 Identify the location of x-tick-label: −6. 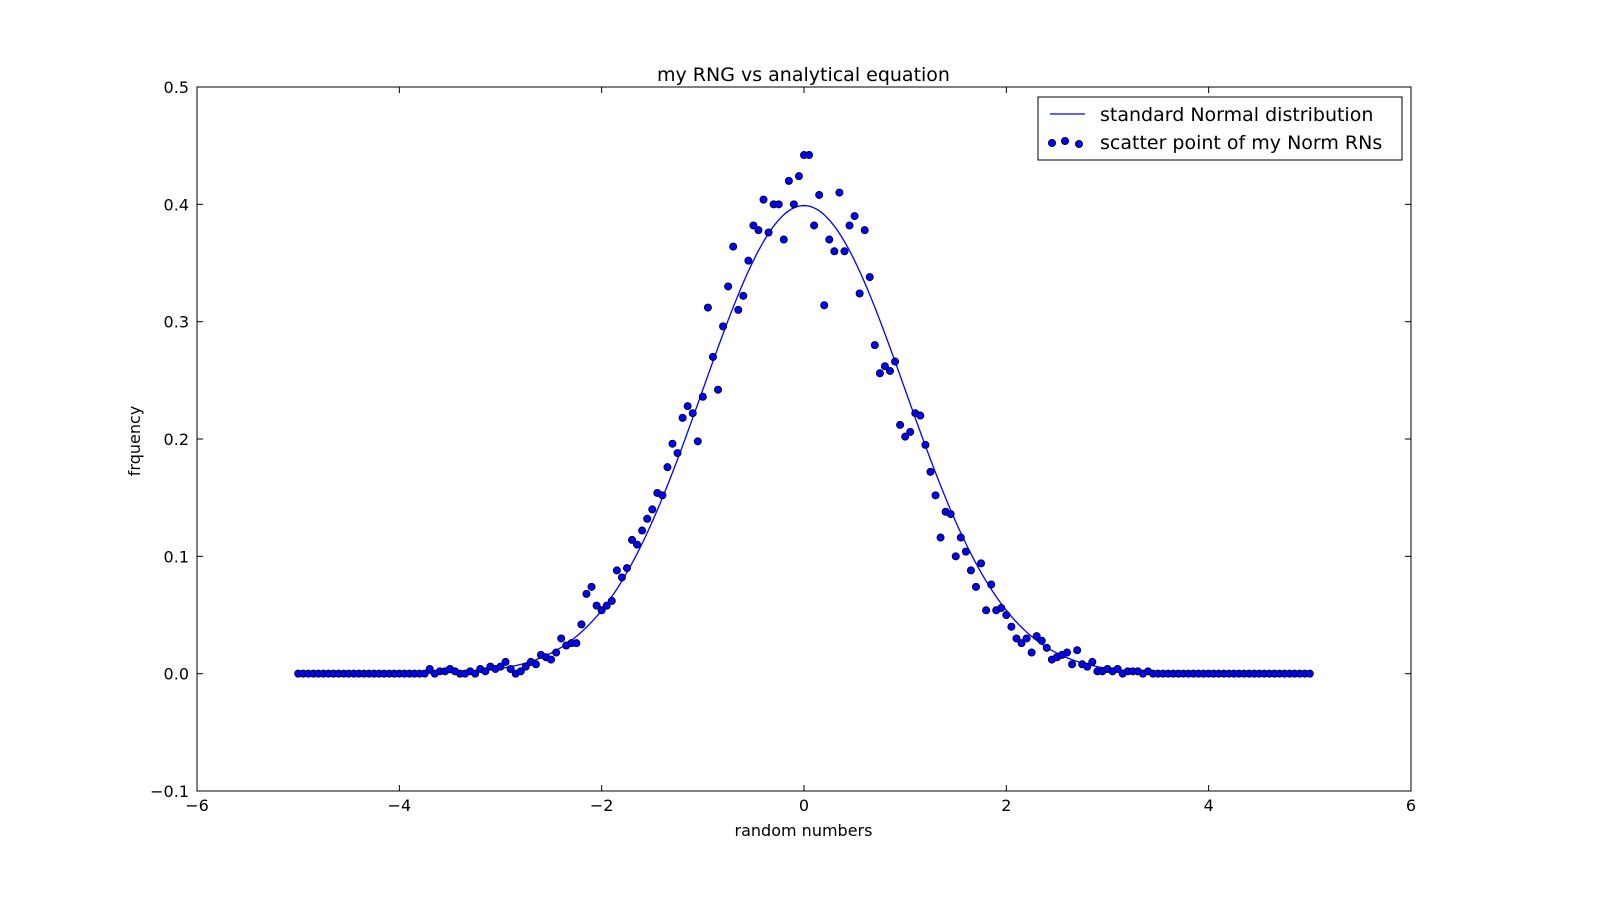
(197, 805).